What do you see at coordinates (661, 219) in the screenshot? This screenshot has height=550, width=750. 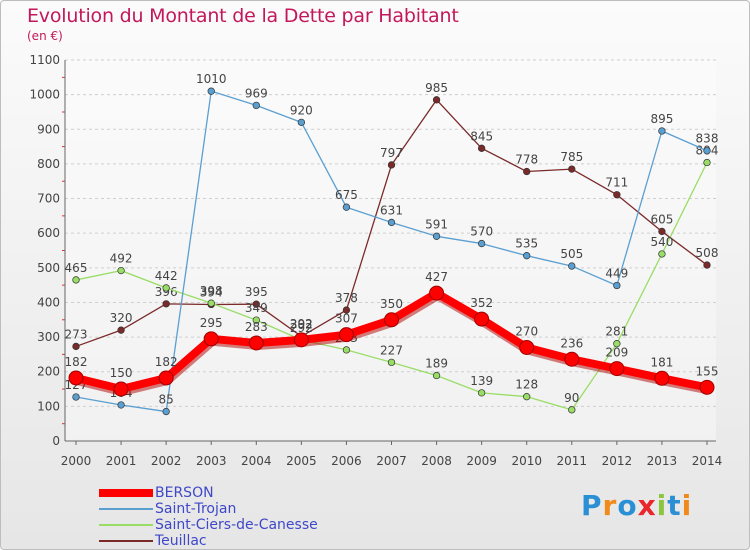 I see `data-label: 605` at bounding box center [661, 219].